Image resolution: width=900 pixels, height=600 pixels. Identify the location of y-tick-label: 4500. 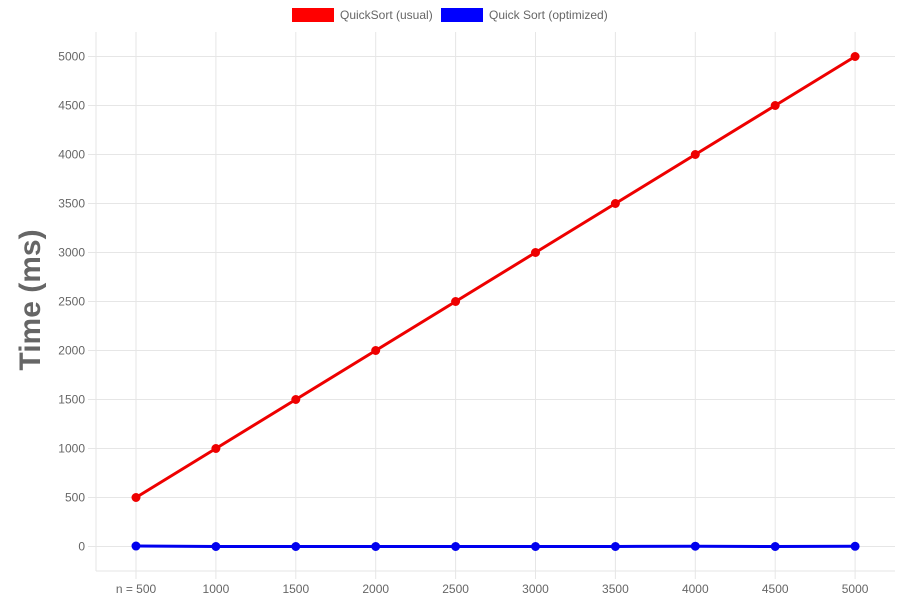
(71, 106).